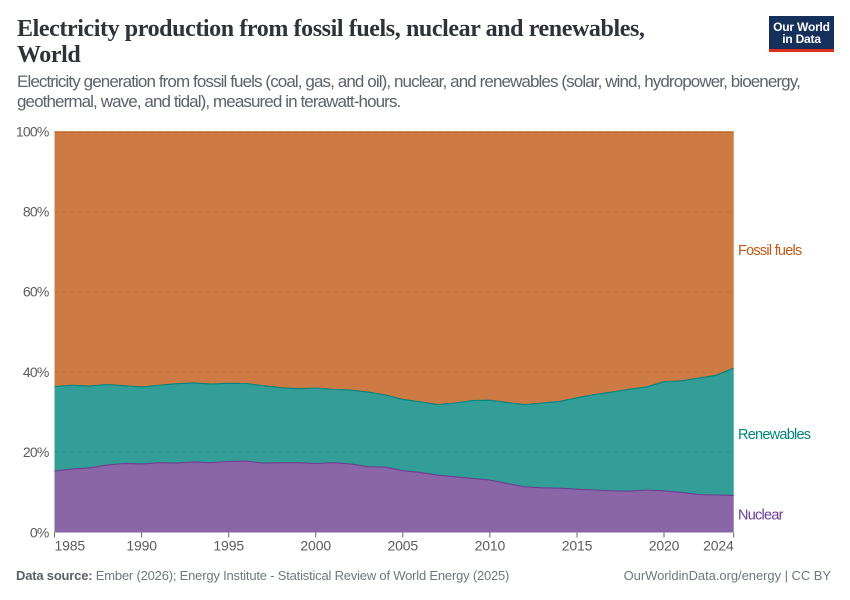  I want to click on svg-text: 1990, so click(141, 546).